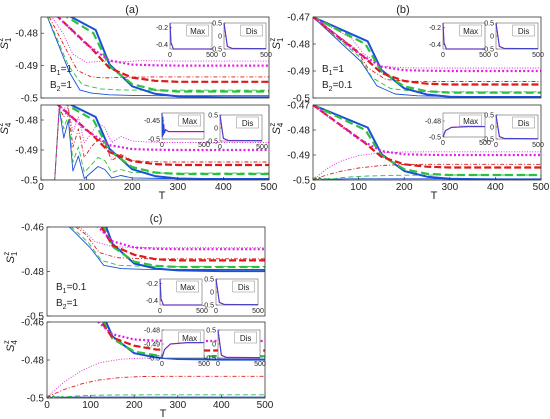 The width and height of the screenshot is (550, 419). I want to click on x-tick-label: 500, so click(269, 187).